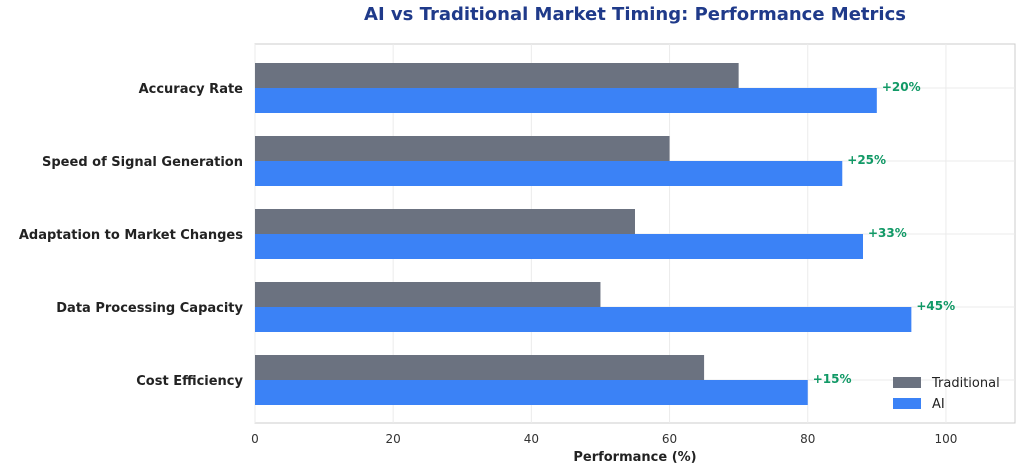 The image size is (1024, 472). Describe the element at coordinates (807, 439) in the screenshot. I see `x-tick-label: 80` at that location.